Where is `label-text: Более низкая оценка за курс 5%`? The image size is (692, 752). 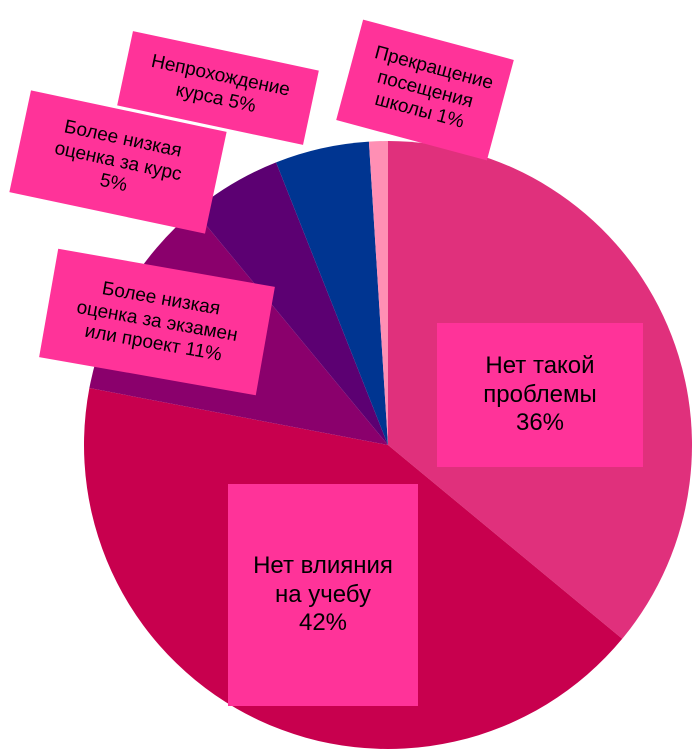 label-text: Более низкая оценка за курс 5% is located at coordinates (118, 162).